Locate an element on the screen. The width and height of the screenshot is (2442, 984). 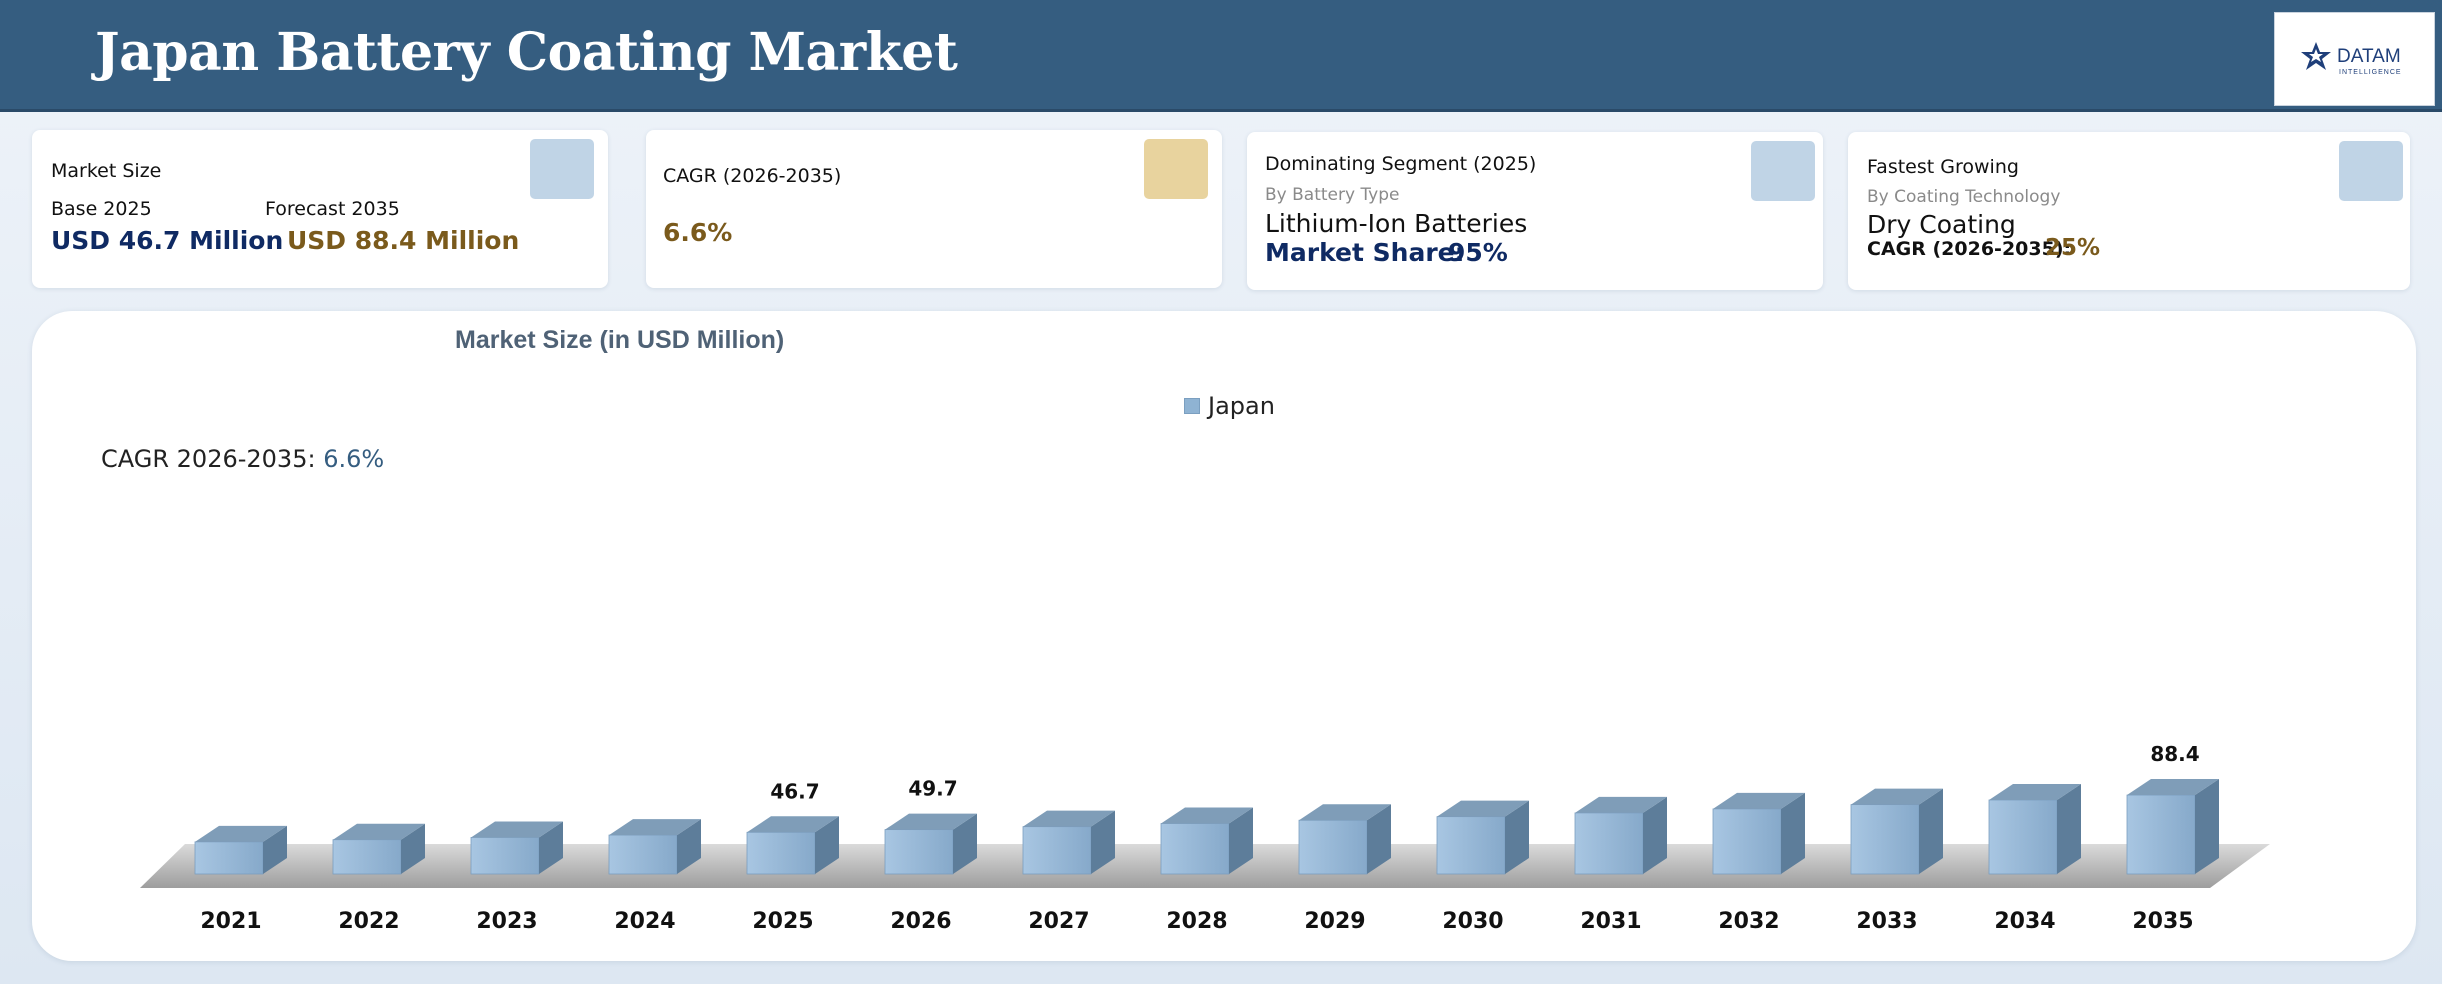
bar-top-2031 is located at coordinates (1621, 804).